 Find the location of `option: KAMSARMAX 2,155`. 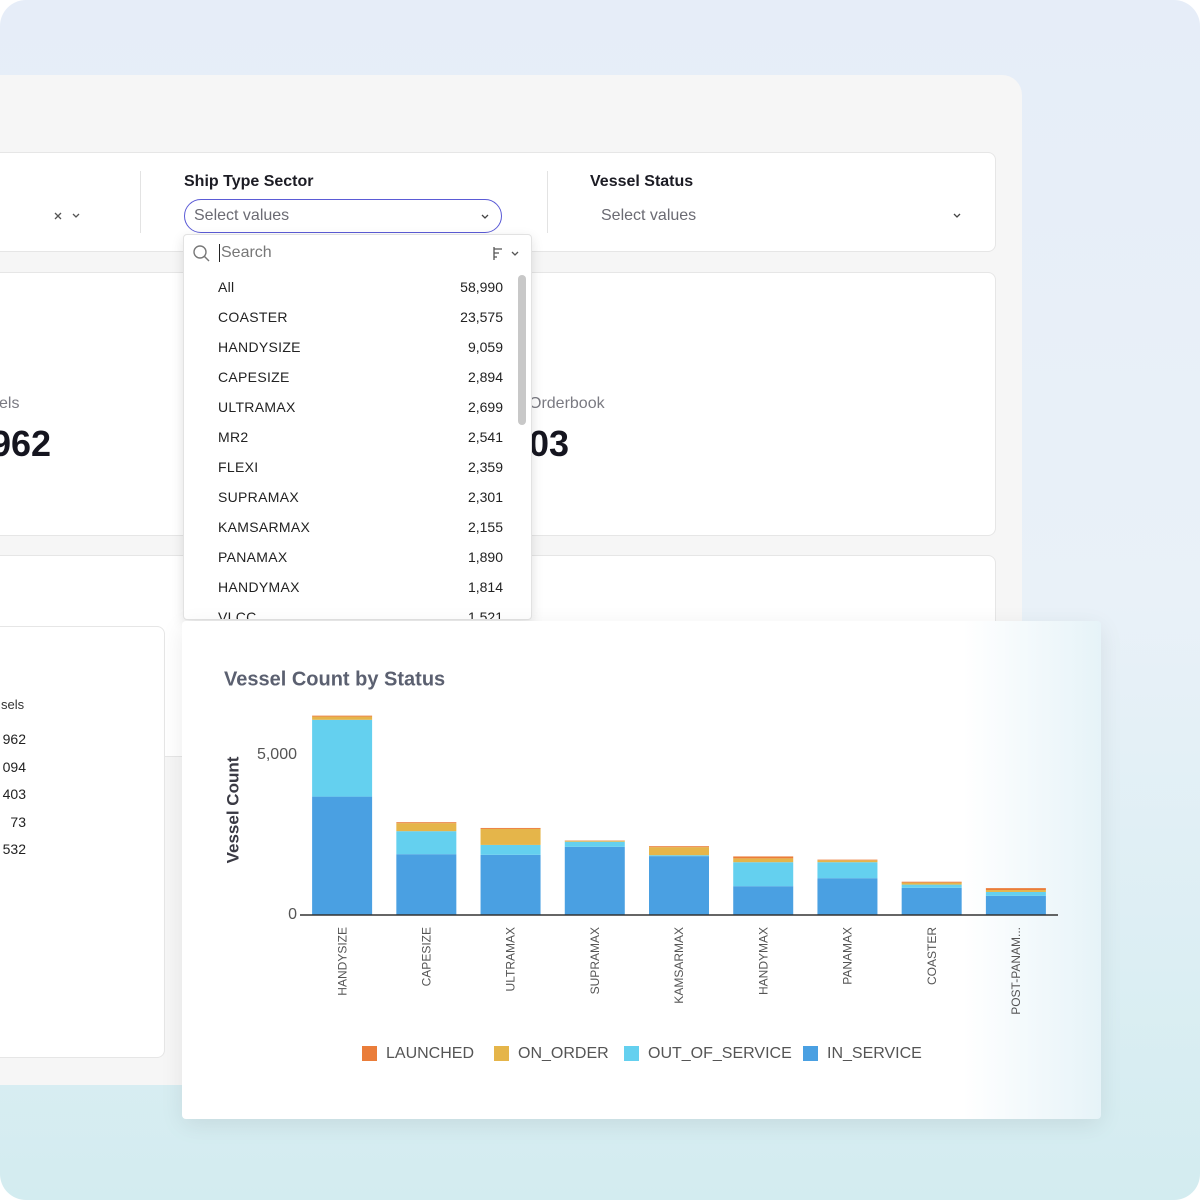

option: KAMSARMAX 2,155 is located at coordinates (357, 526).